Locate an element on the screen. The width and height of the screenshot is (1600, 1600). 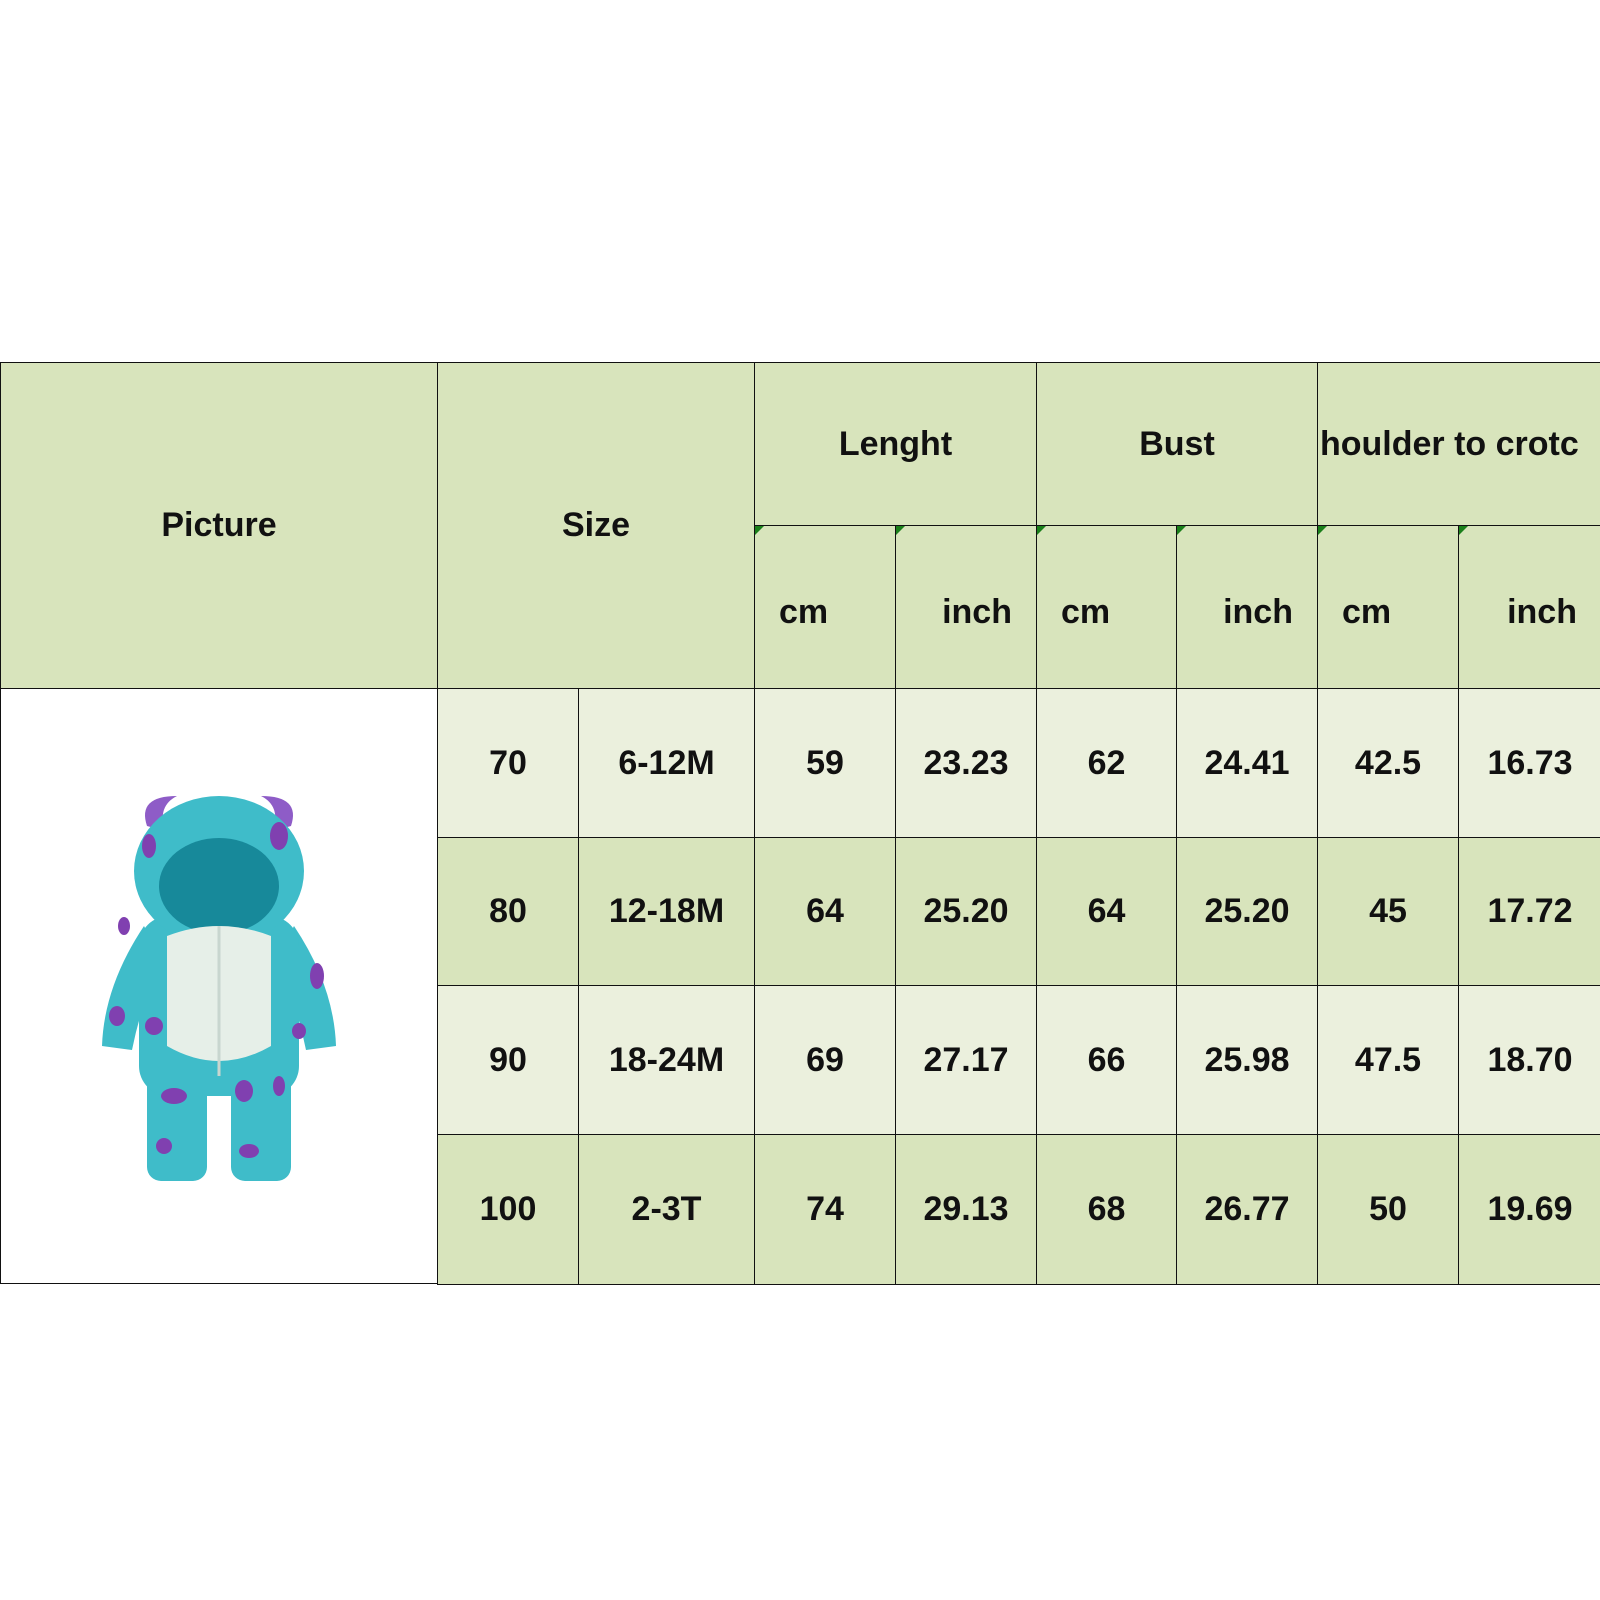
cell-value: 45 is located at coordinates (1388, 911).